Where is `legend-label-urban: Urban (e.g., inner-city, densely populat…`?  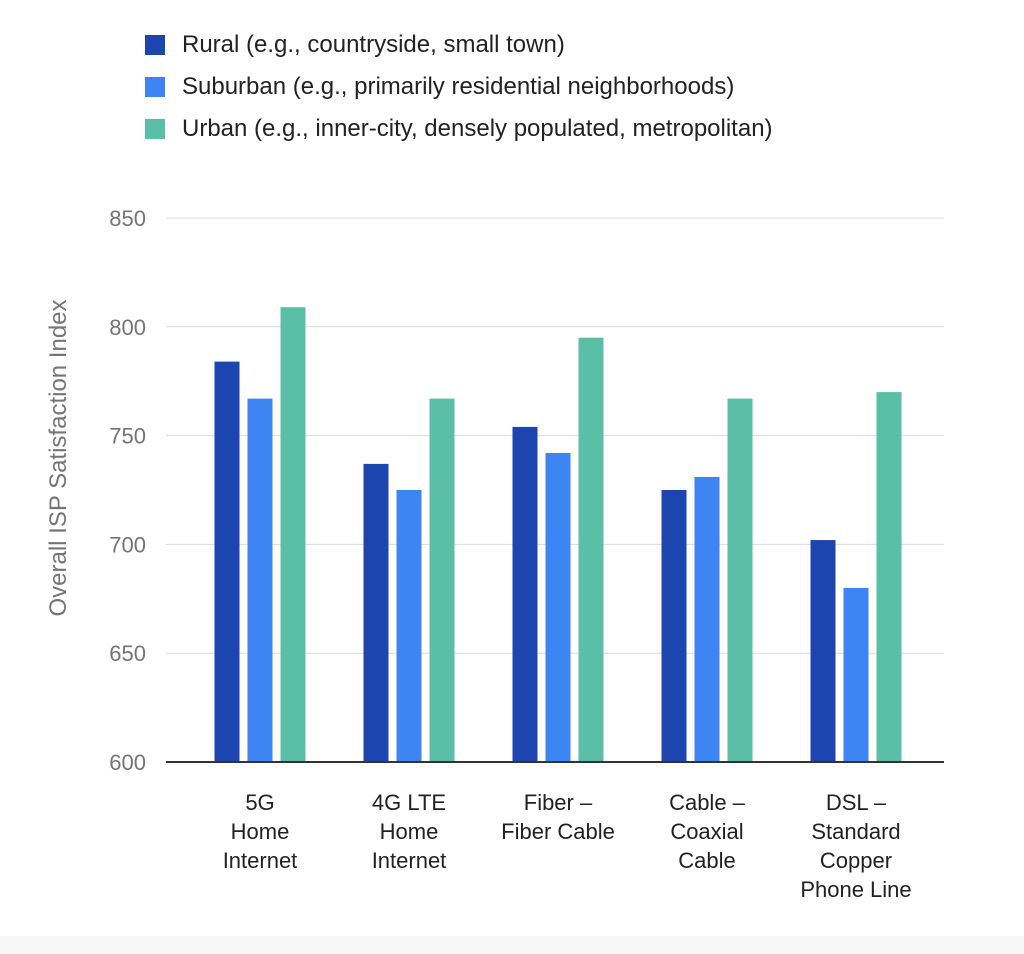
legend-label-urban: Urban (e.g., inner-city, densely populat… is located at coordinates (477, 128).